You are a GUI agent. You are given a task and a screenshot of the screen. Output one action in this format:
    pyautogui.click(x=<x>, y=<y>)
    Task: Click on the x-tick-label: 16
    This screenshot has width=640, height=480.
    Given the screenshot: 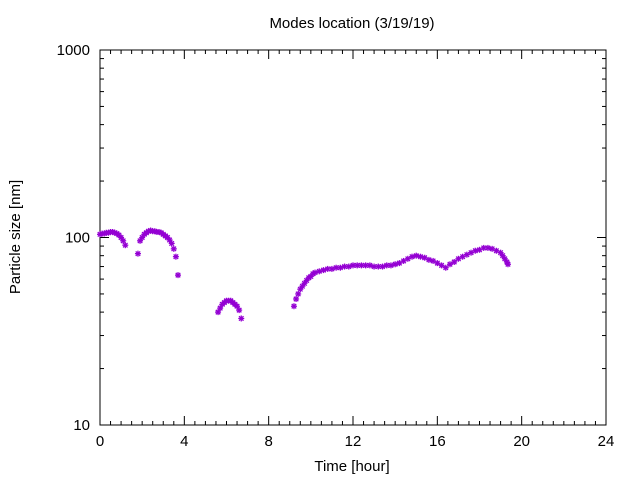 What is the action you would take?
    pyautogui.click(x=437, y=441)
    